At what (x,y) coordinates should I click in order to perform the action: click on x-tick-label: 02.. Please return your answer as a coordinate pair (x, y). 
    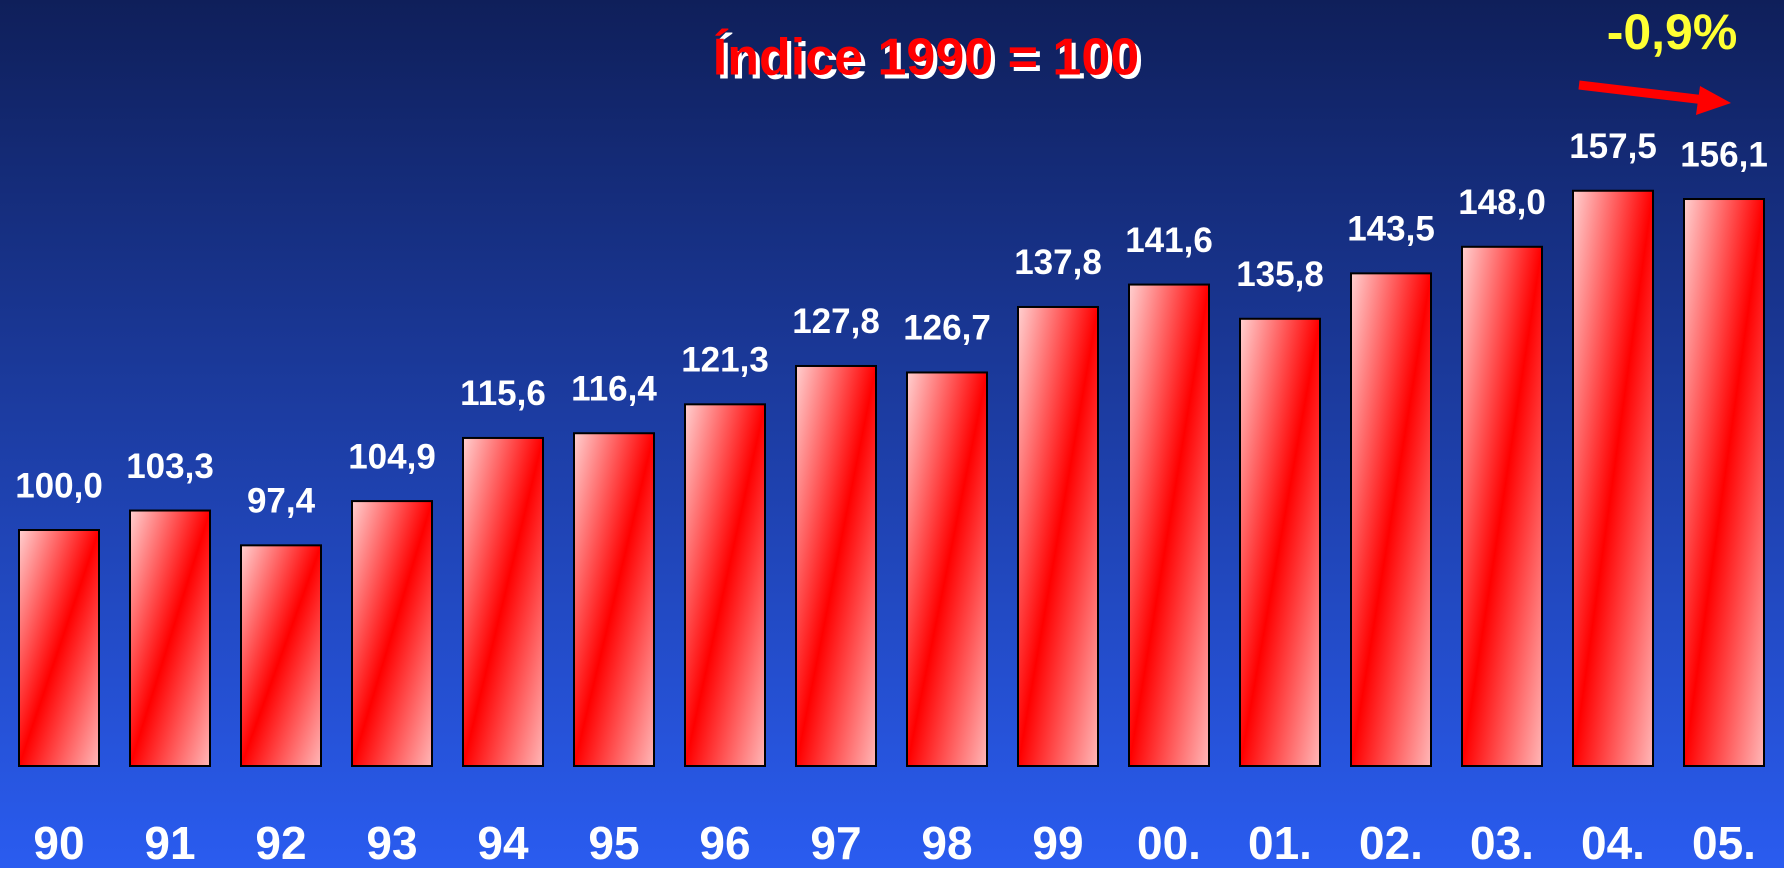
    Looking at the image, I should click on (1391, 842).